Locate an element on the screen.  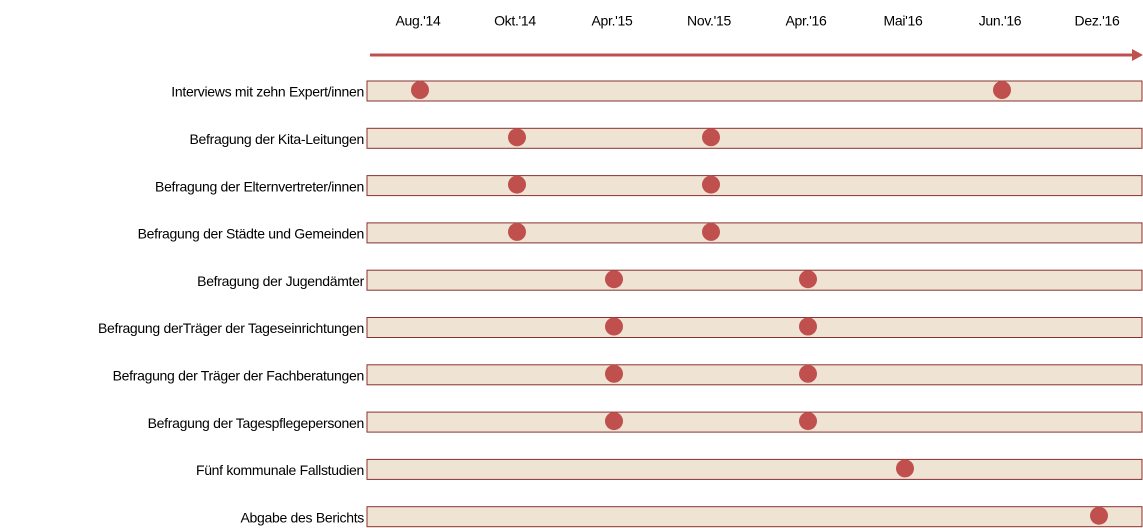
x-tick-label: Jun.'16 is located at coordinates (1000, 21).